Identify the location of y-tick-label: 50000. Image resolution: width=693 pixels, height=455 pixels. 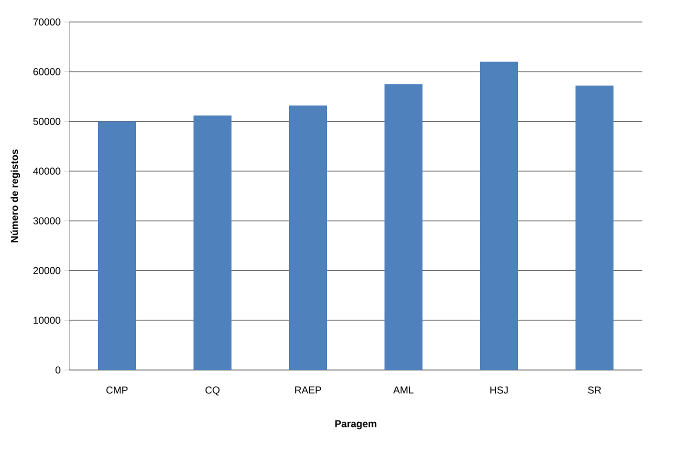
(46, 121).